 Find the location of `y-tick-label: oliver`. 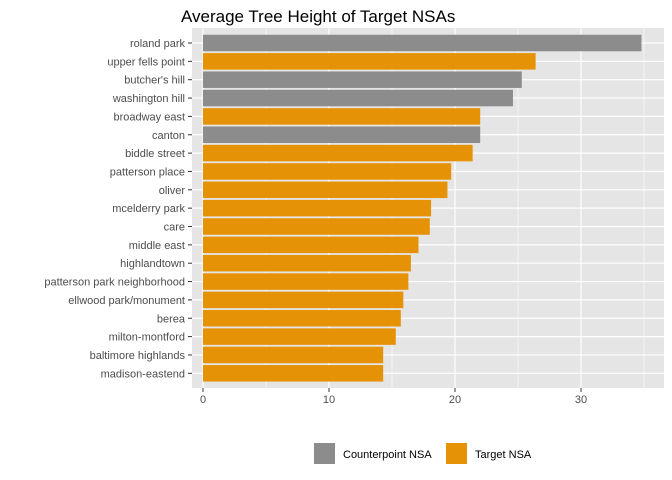

y-tick-label: oliver is located at coordinates (172, 191).